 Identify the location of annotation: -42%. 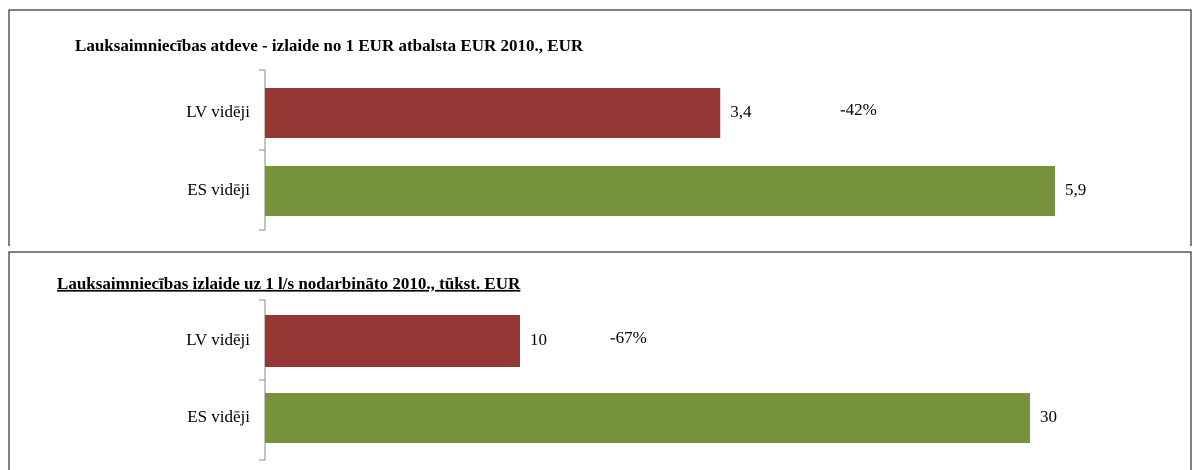
(858, 109).